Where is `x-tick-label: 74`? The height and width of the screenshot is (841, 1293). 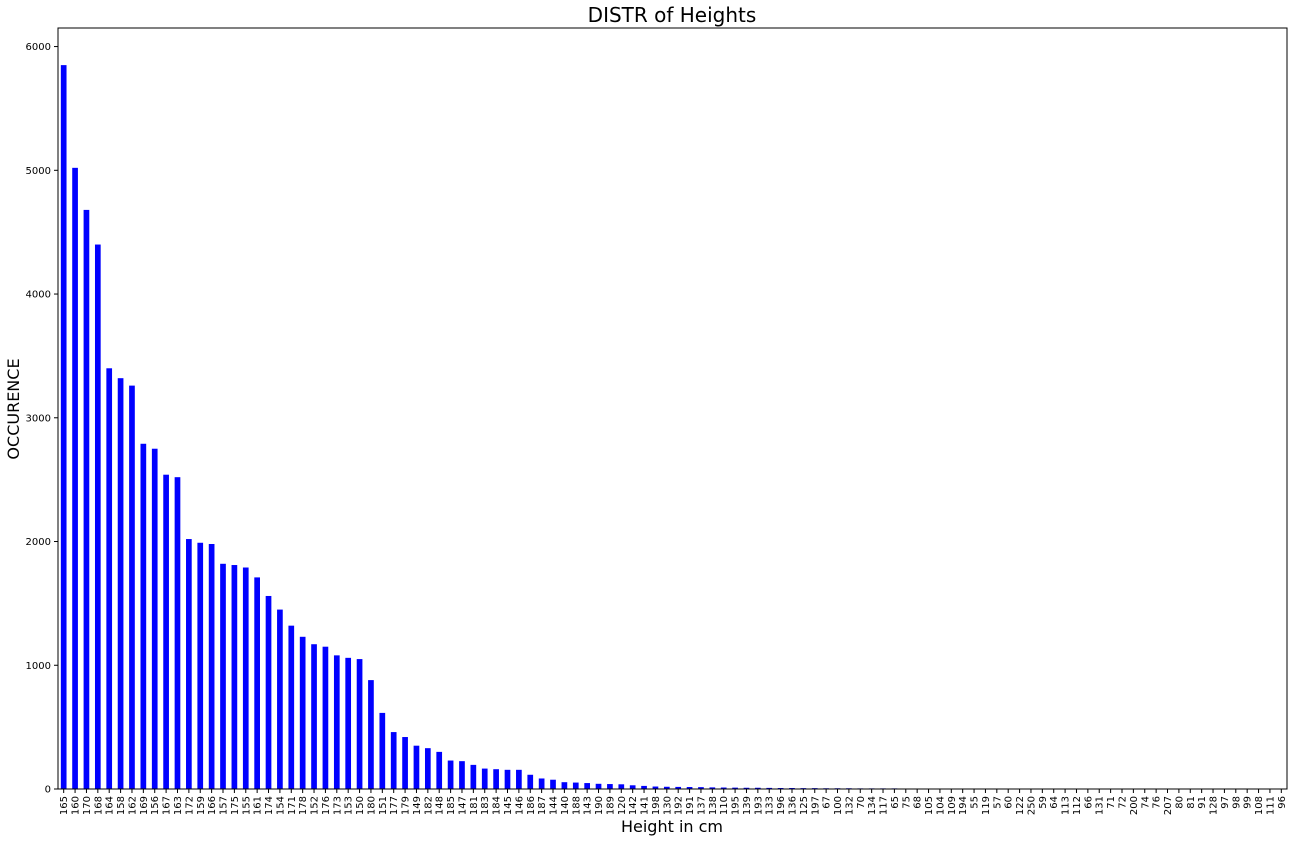
x-tick-label: 74 is located at coordinates (1145, 802).